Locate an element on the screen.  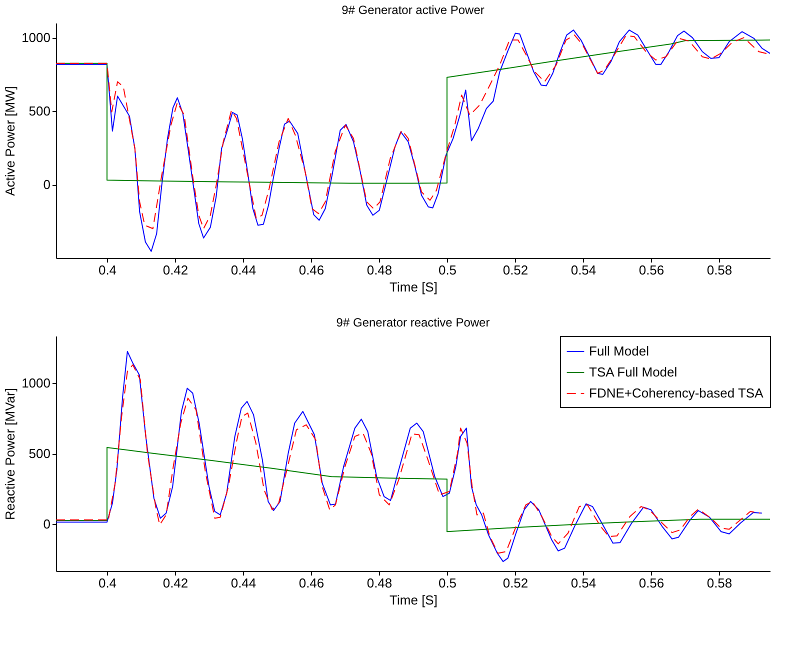
y-axis-title: Reactive Power [MVar] is located at coordinates (10, 454).